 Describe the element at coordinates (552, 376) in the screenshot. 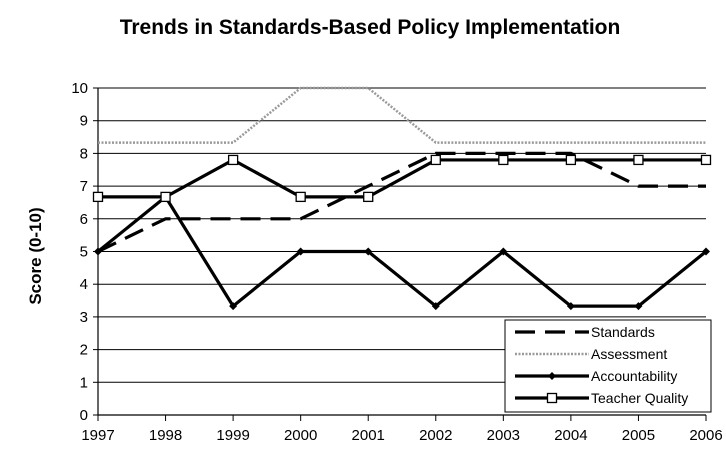

I see `legend-marker-accountability` at that location.